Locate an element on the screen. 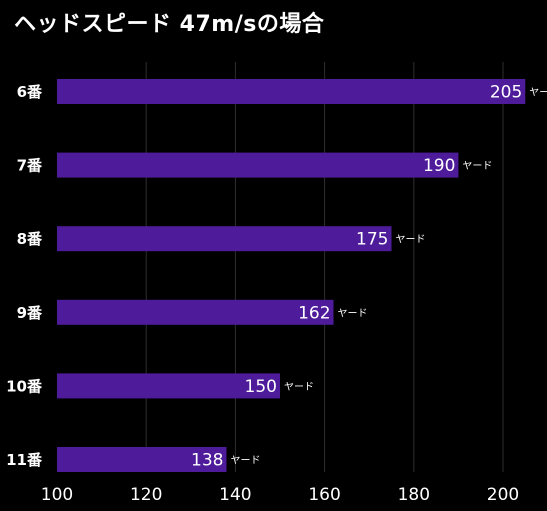 The image size is (547, 511). bar-value-label: 162 is located at coordinates (314, 313).